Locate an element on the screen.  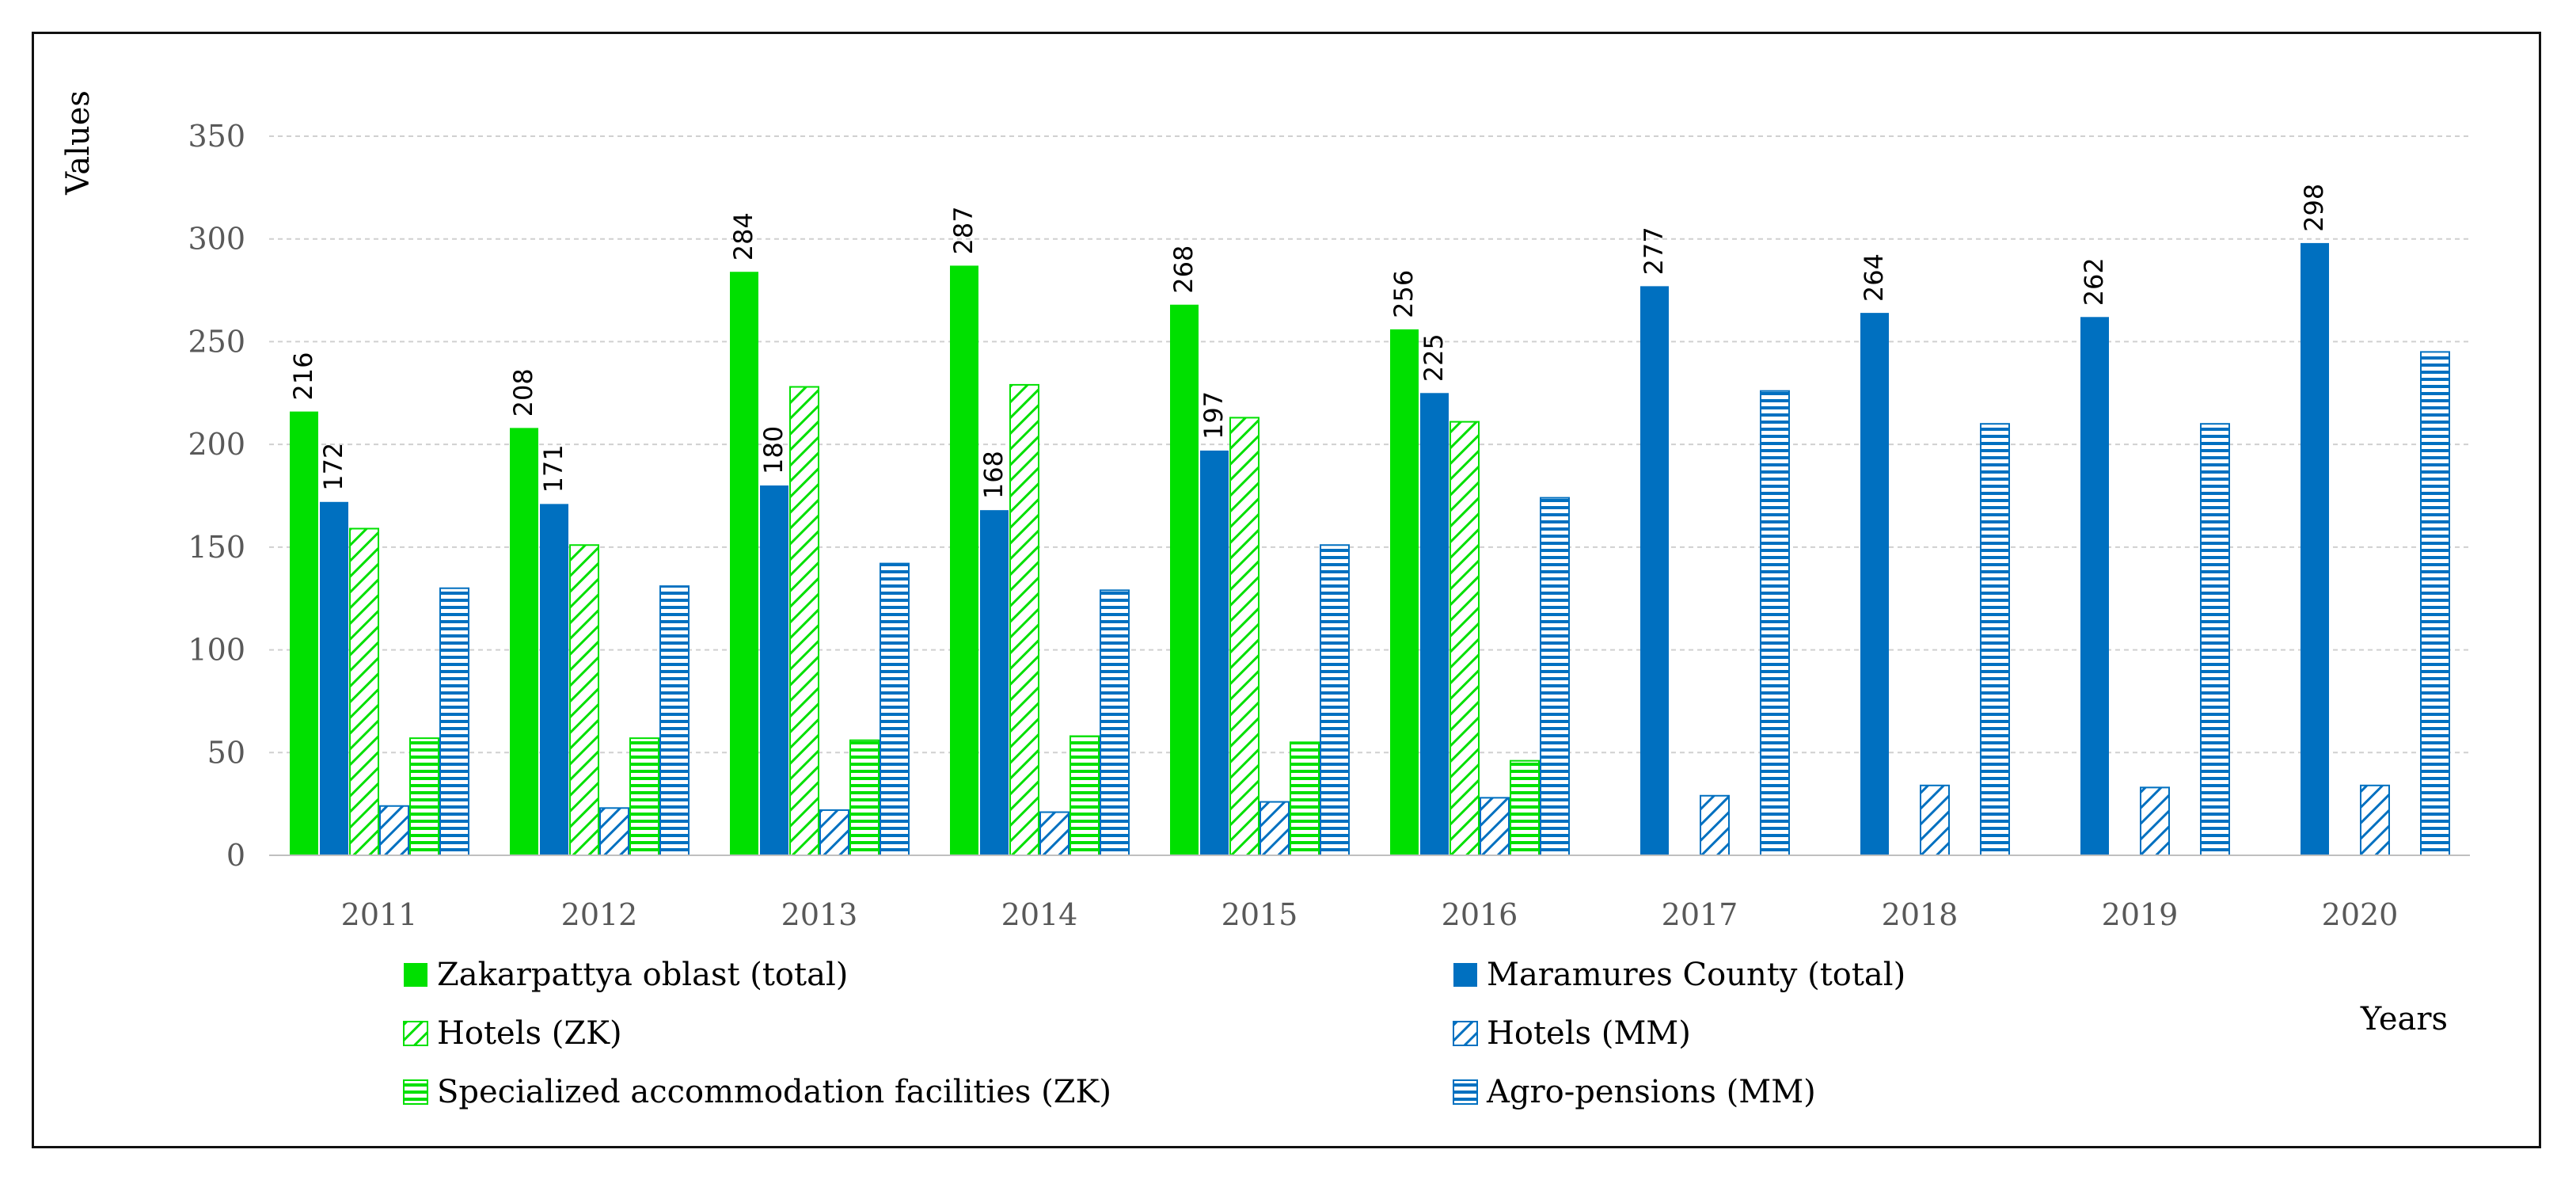
bar-zk_total-2014 is located at coordinates (964, 560).